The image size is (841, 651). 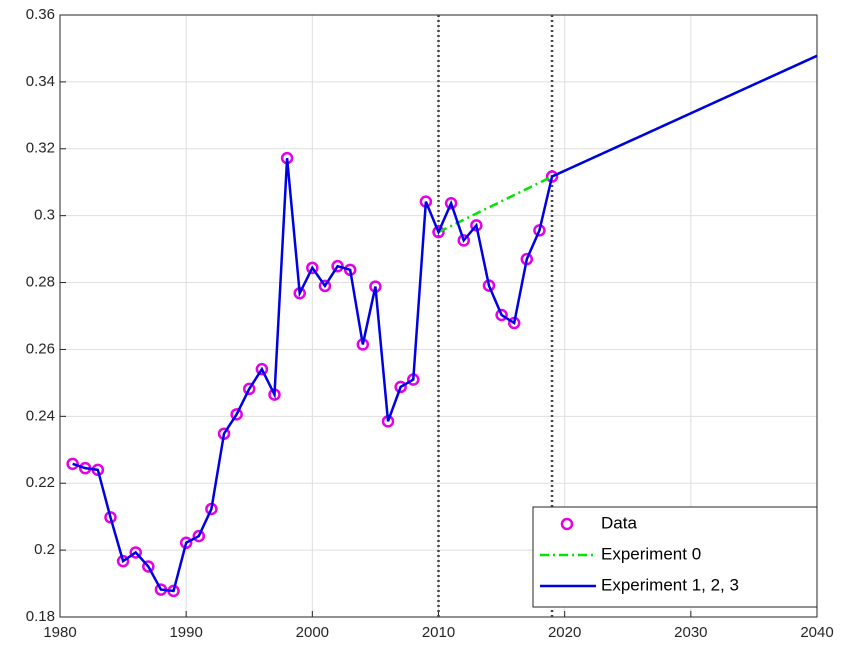 What do you see at coordinates (651, 553) in the screenshot?
I see `legend-label: Experiment 0` at bounding box center [651, 553].